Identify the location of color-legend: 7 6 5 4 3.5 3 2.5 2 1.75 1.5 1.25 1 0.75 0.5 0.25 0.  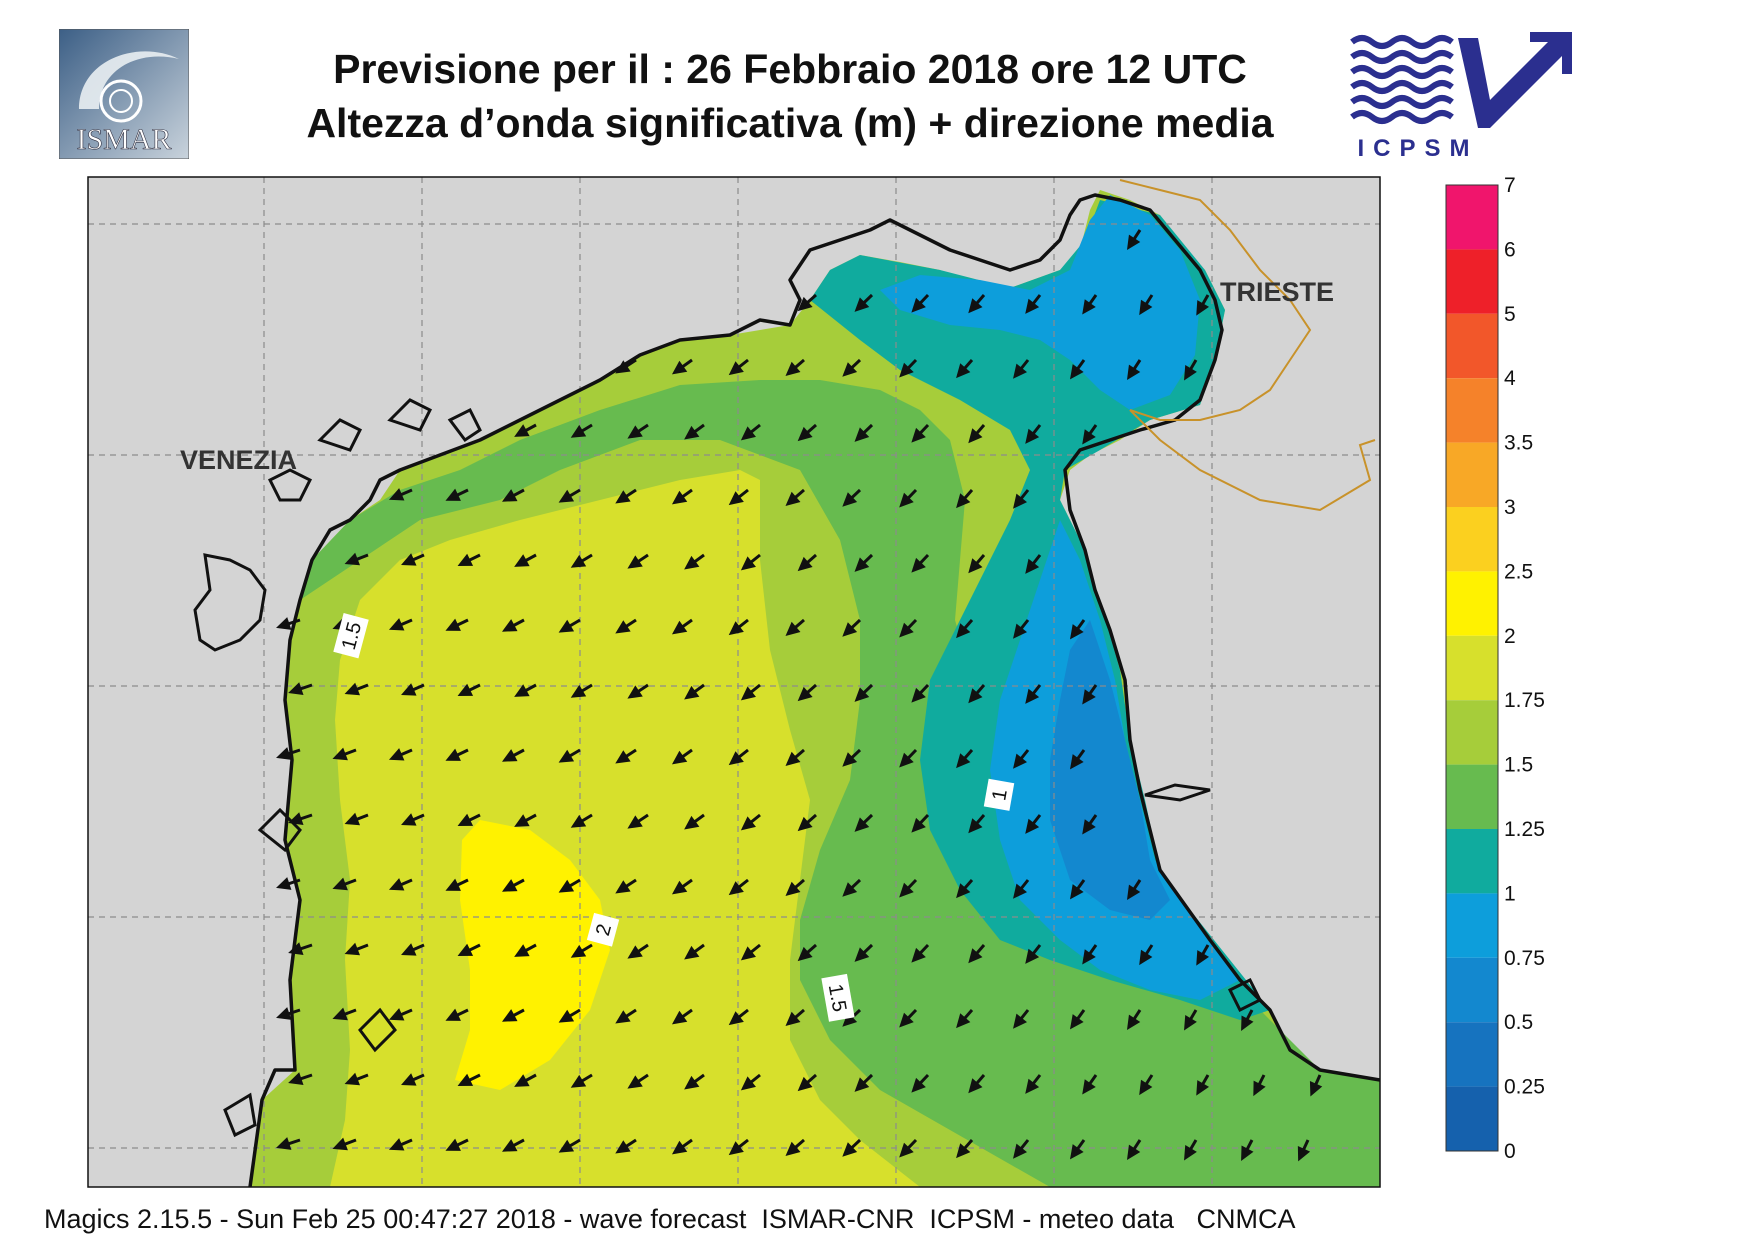
(1495, 668).